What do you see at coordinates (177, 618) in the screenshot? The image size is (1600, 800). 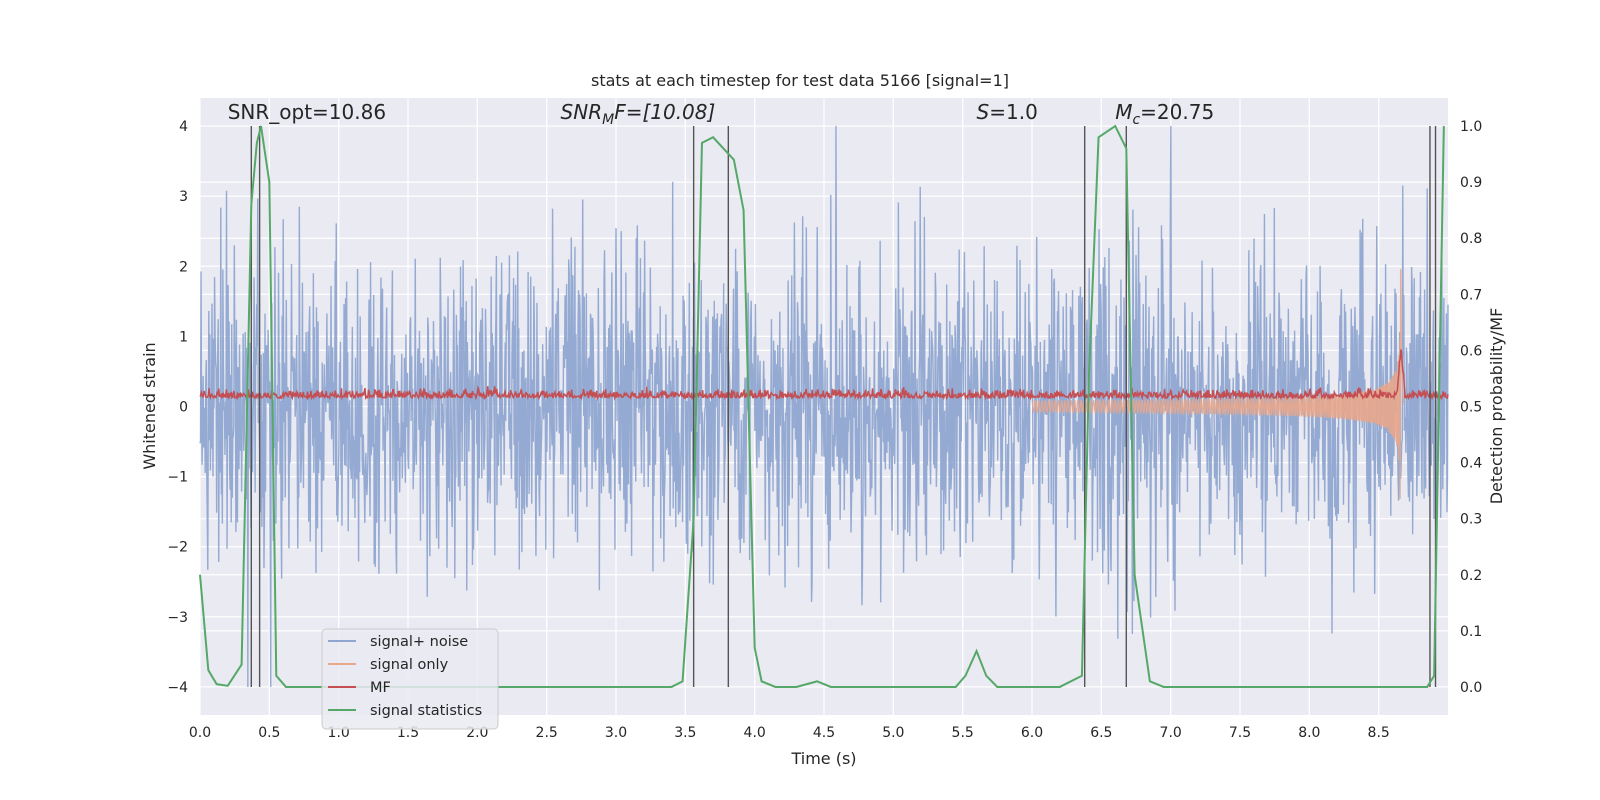 I see `y-tick-label-left: −3` at bounding box center [177, 618].